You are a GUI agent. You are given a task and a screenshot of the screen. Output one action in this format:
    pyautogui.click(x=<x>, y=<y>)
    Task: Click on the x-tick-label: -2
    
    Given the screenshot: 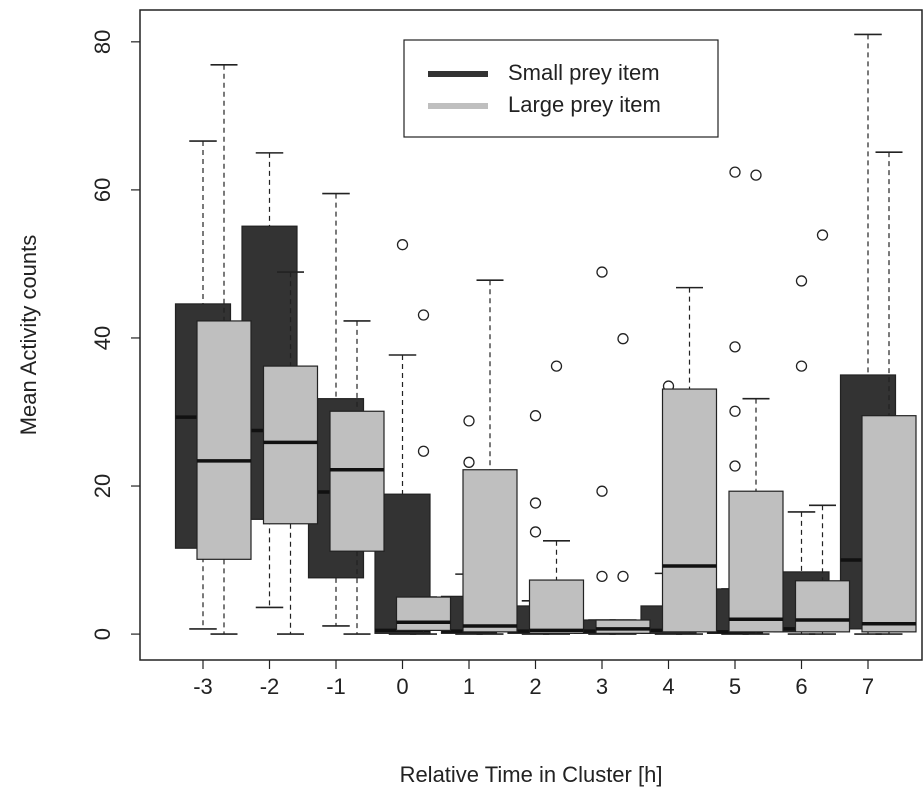 What is the action you would take?
    pyautogui.click(x=270, y=686)
    